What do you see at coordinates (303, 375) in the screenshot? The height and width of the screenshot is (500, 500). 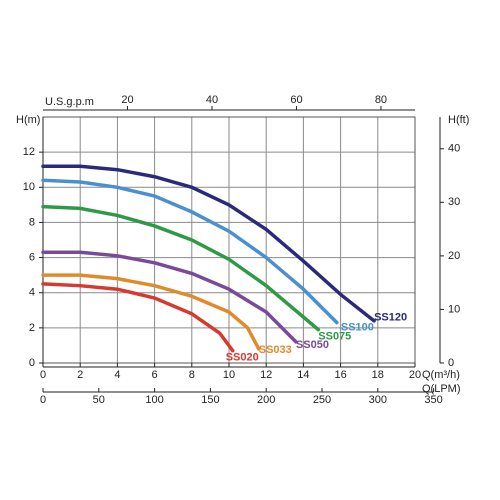 I see `x-tick-label: 14` at bounding box center [303, 375].